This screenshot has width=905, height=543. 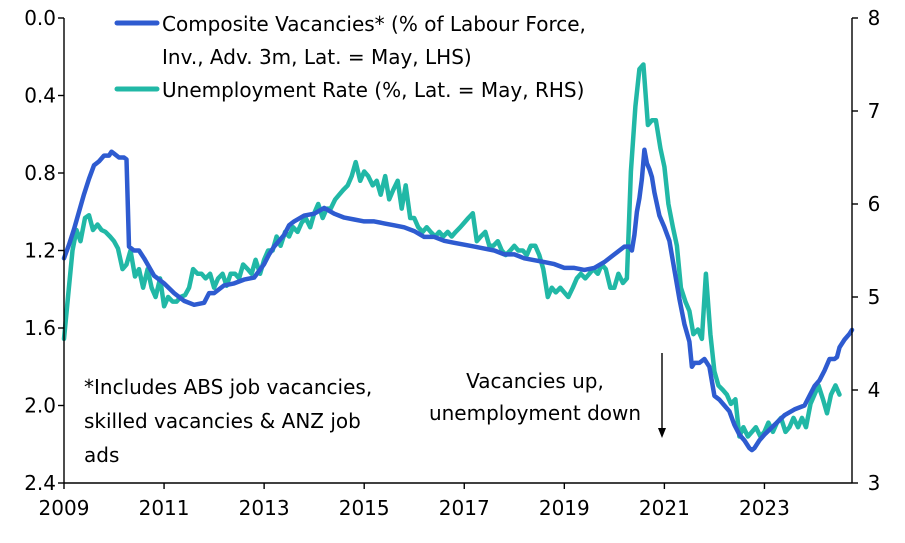 I want to click on left-tick-label: 2.4, so click(x=40, y=483).